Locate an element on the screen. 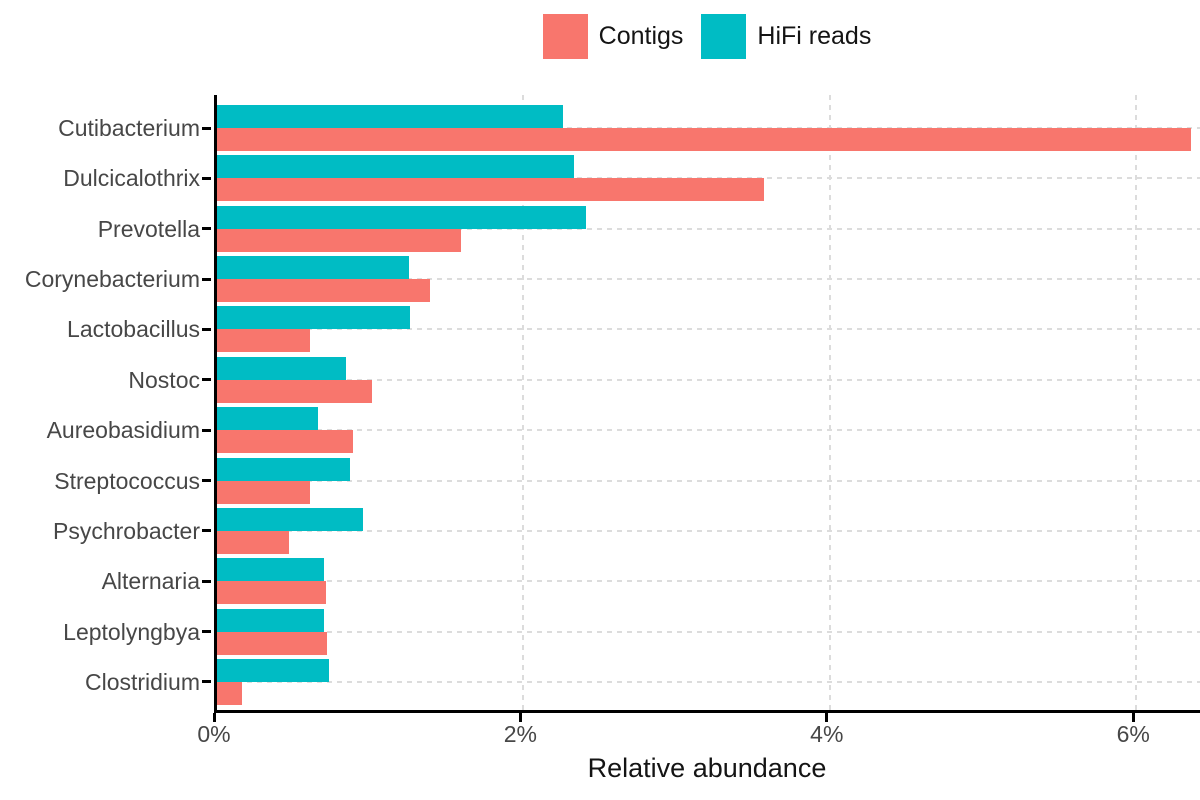  category-label: Nostoc is located at coordinates (164, 379).